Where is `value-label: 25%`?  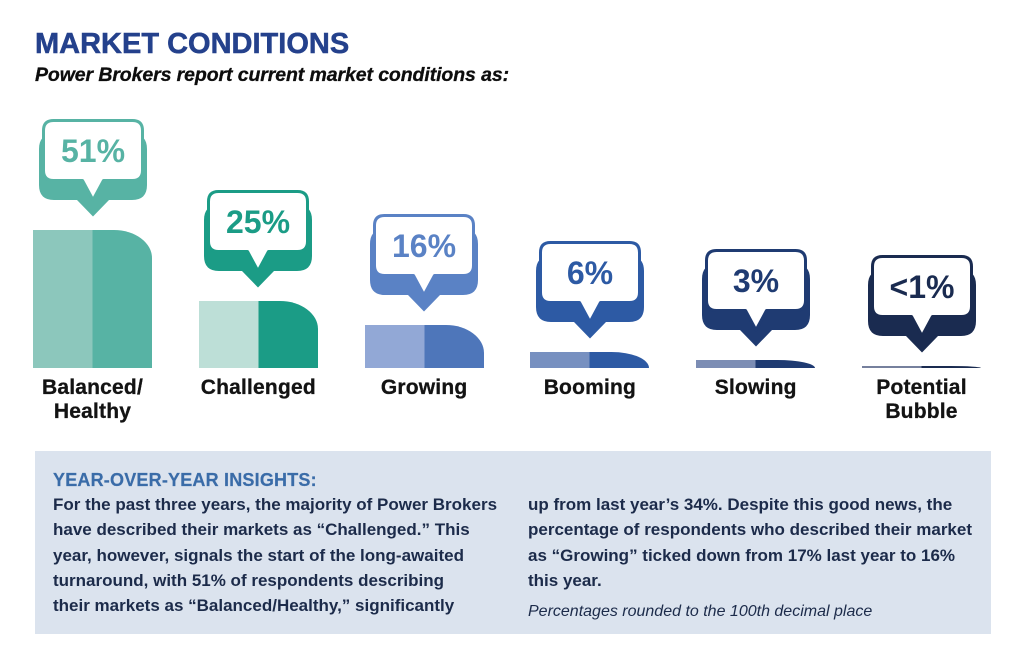 value-label: 25% is located at coordinates (258, 222).